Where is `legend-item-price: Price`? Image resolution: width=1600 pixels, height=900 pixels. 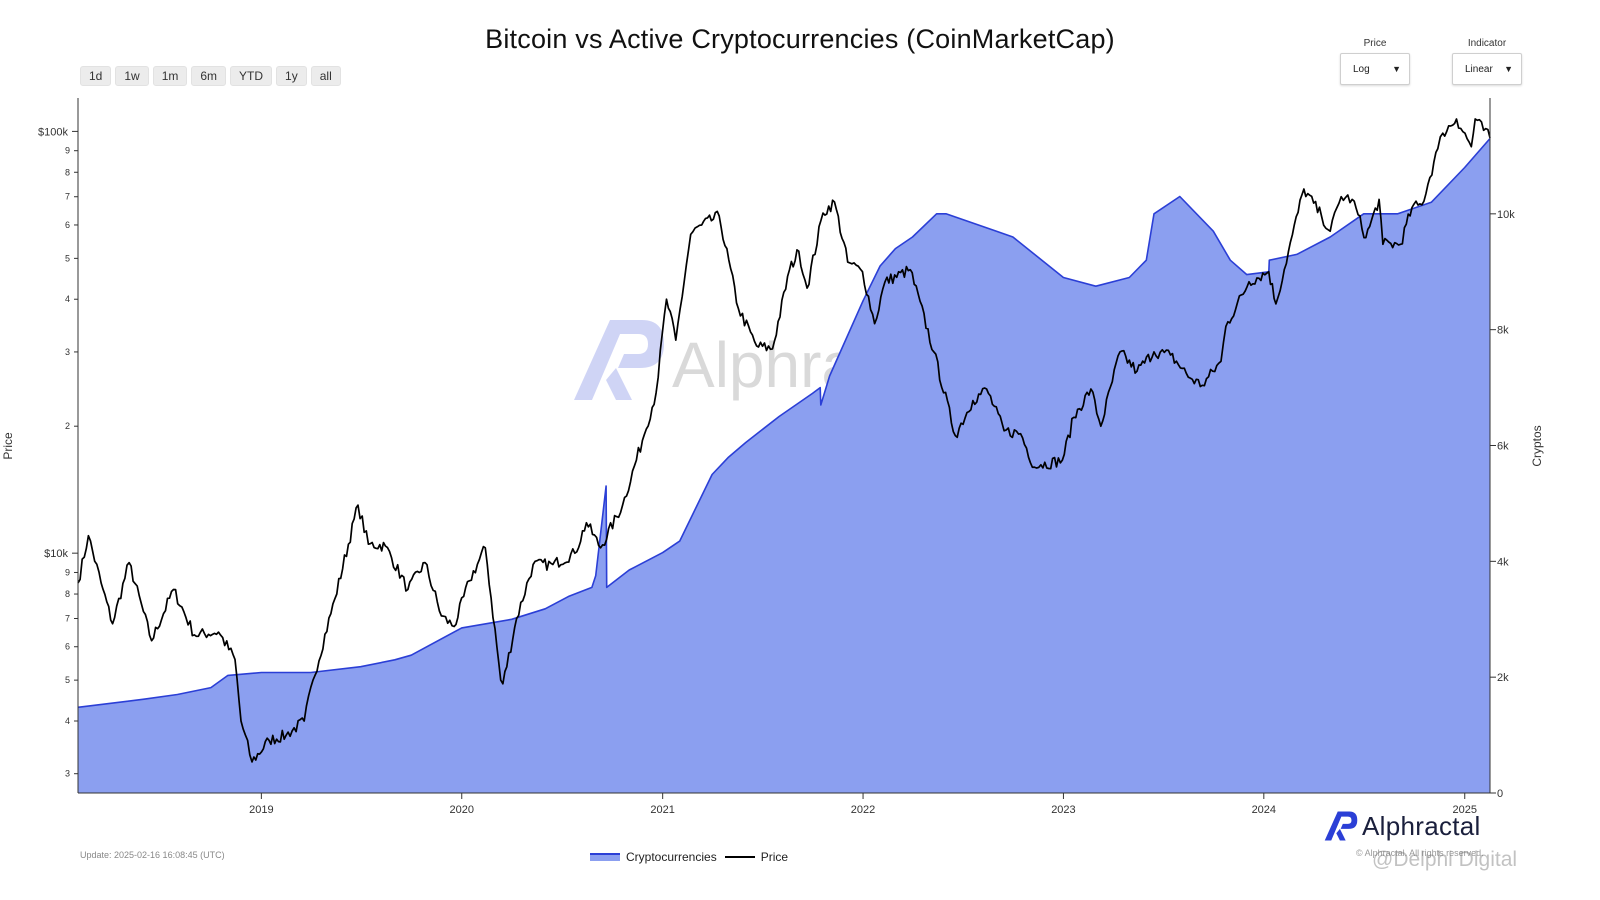
legend-item-price: Price is located at coordinates (756, 857).